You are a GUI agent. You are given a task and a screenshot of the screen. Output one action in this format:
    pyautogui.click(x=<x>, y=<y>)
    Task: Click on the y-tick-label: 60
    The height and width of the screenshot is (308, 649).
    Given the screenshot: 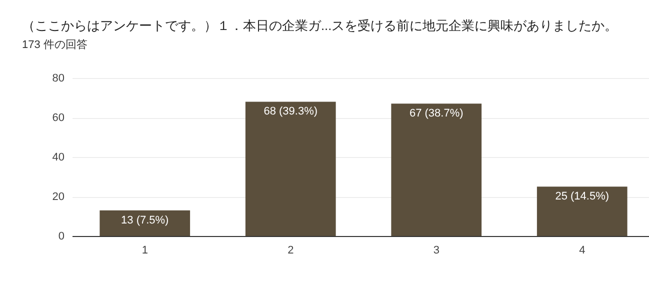 What is the action you would take?
    pyautogui.click(x=58, y=118)
    